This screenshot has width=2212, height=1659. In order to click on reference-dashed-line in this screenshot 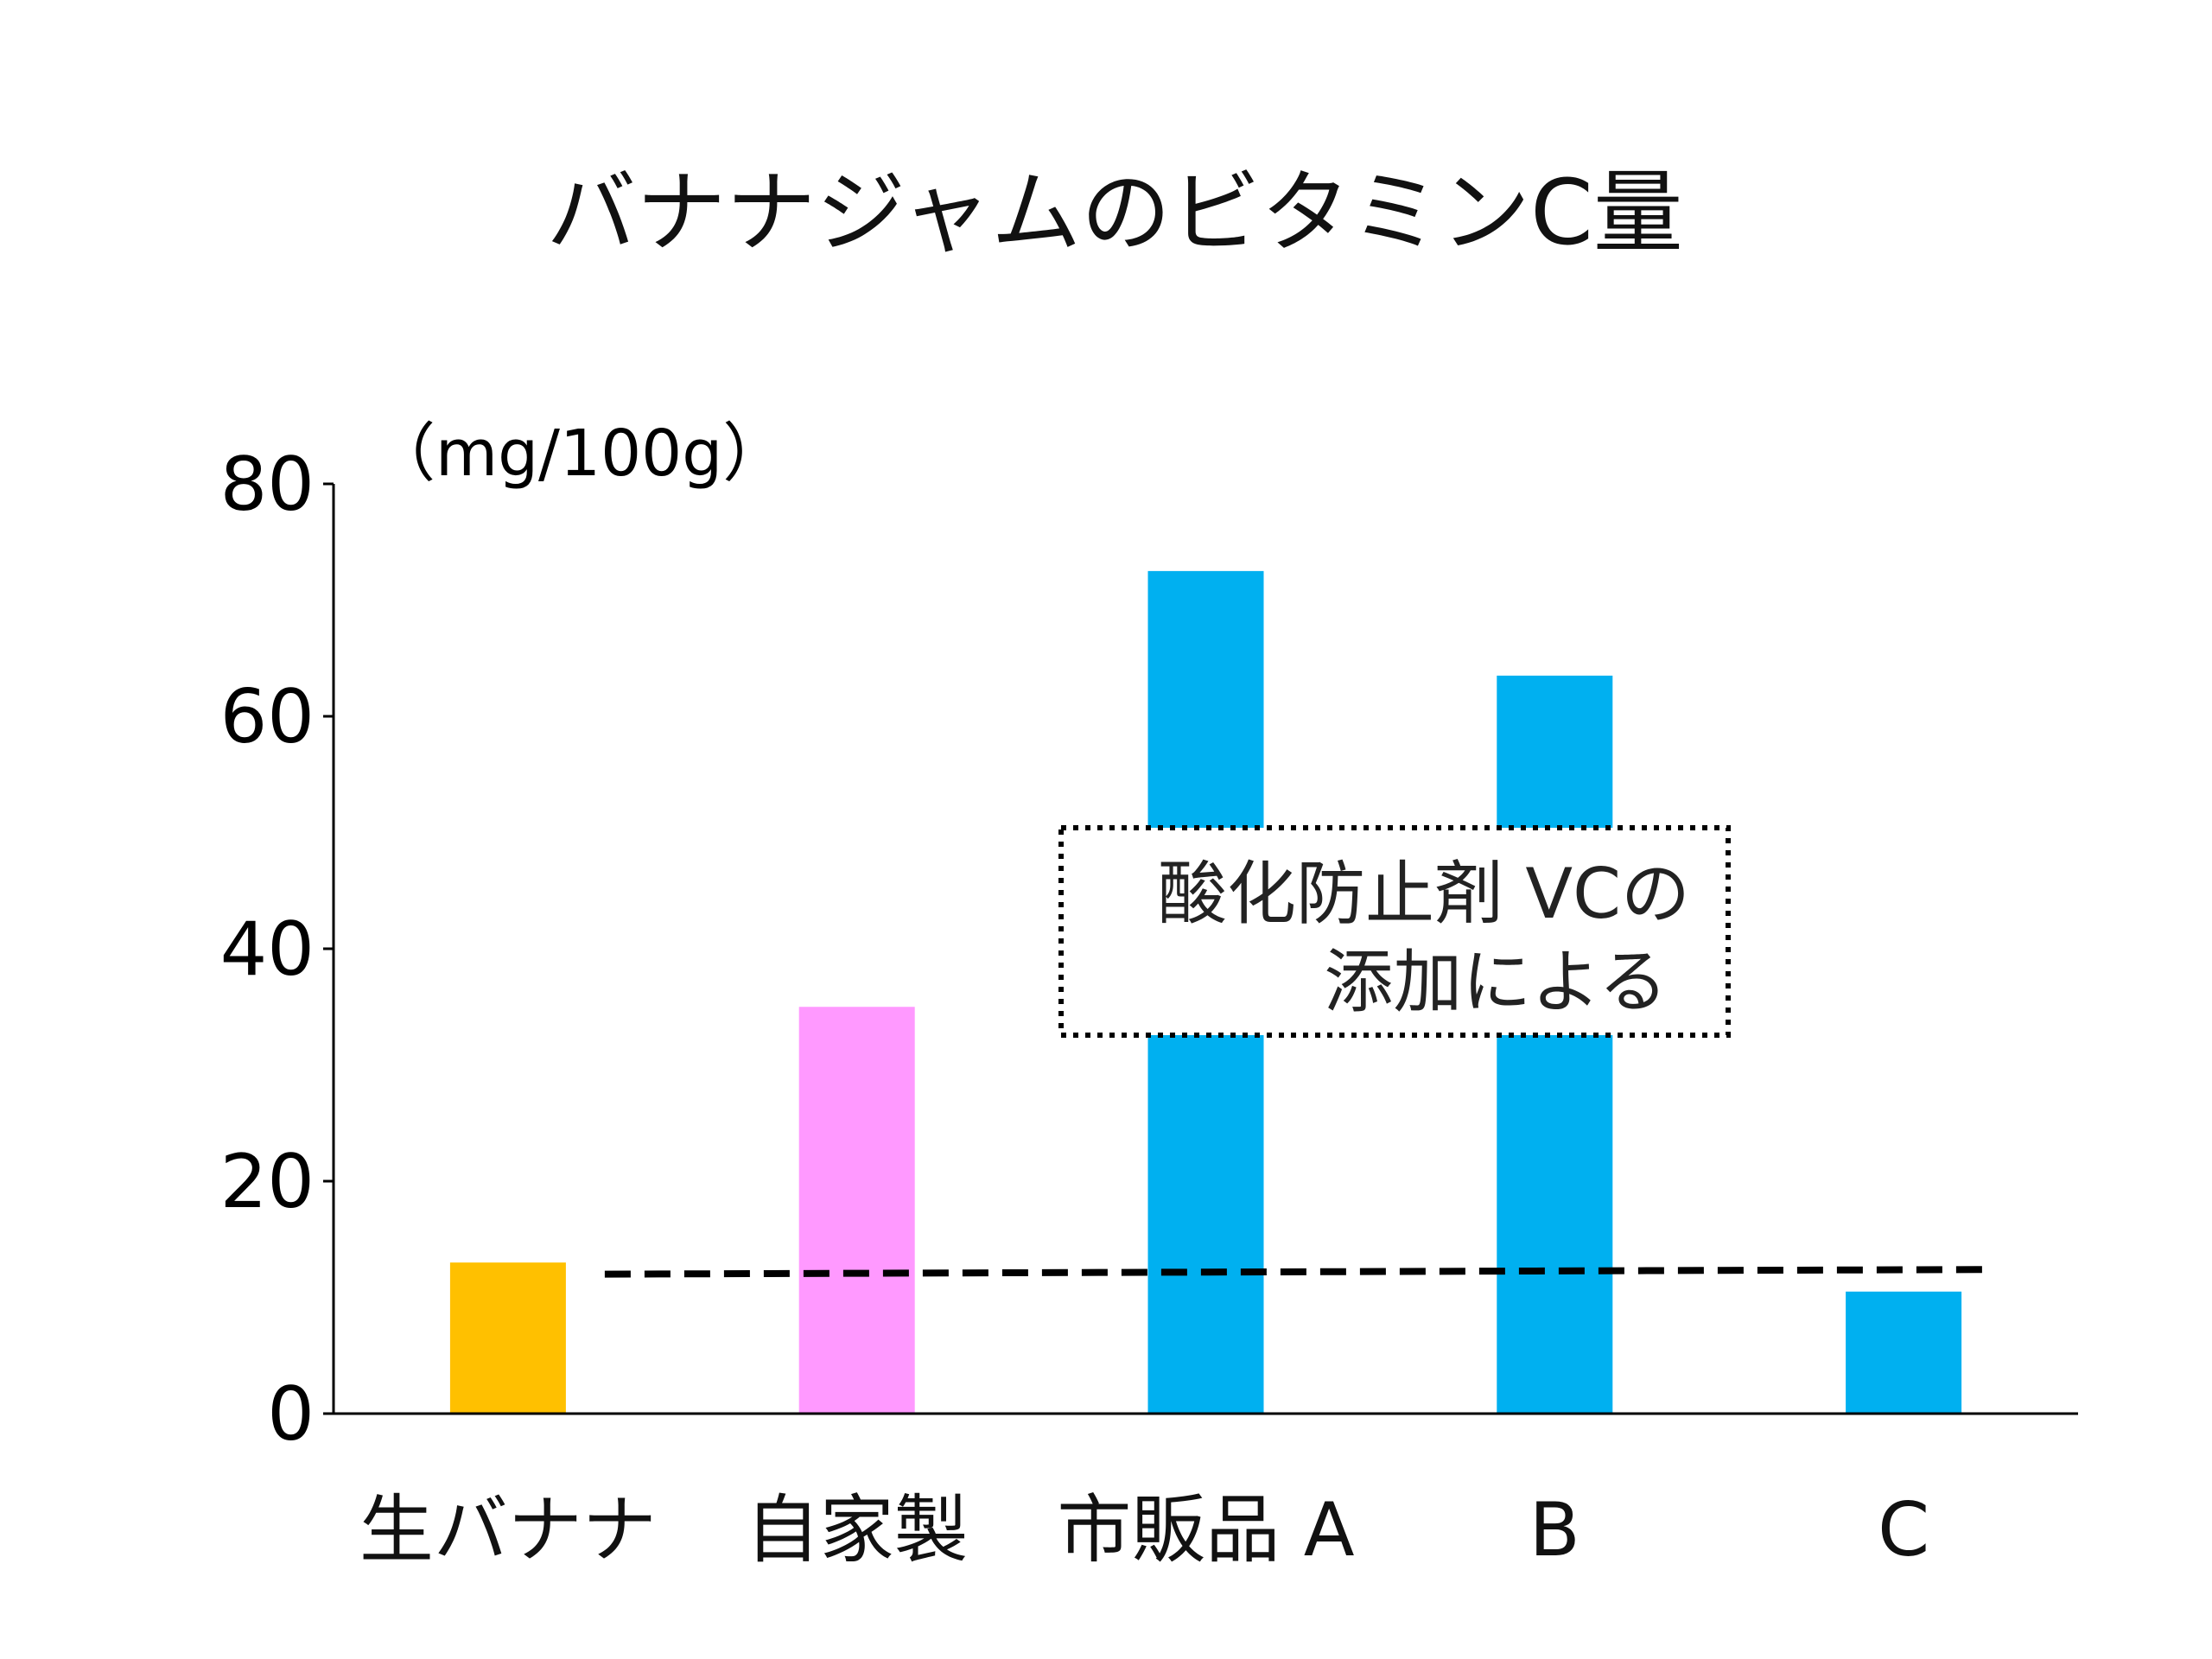, I will do `click(1294, 1272)`.